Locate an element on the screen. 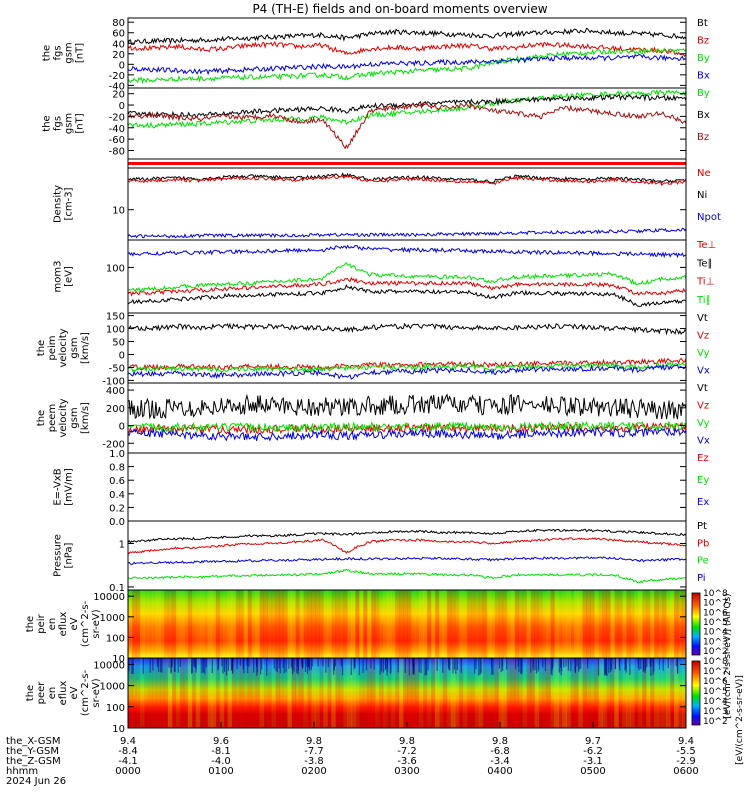 The width and height of the screenshot is (750, 800). legend-peem-Vt: Vt is located at coordinates (702, 388).